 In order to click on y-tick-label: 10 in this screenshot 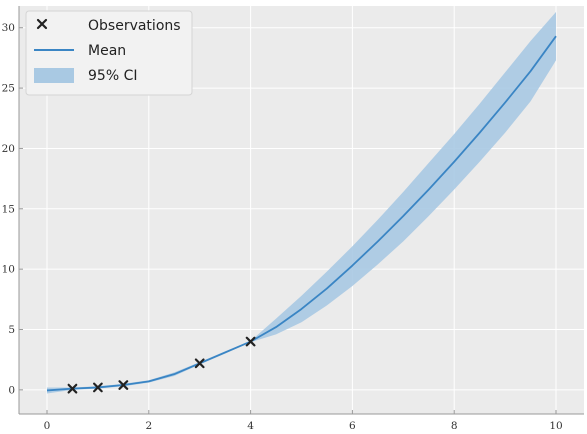, I will do `click(8, 270)`.